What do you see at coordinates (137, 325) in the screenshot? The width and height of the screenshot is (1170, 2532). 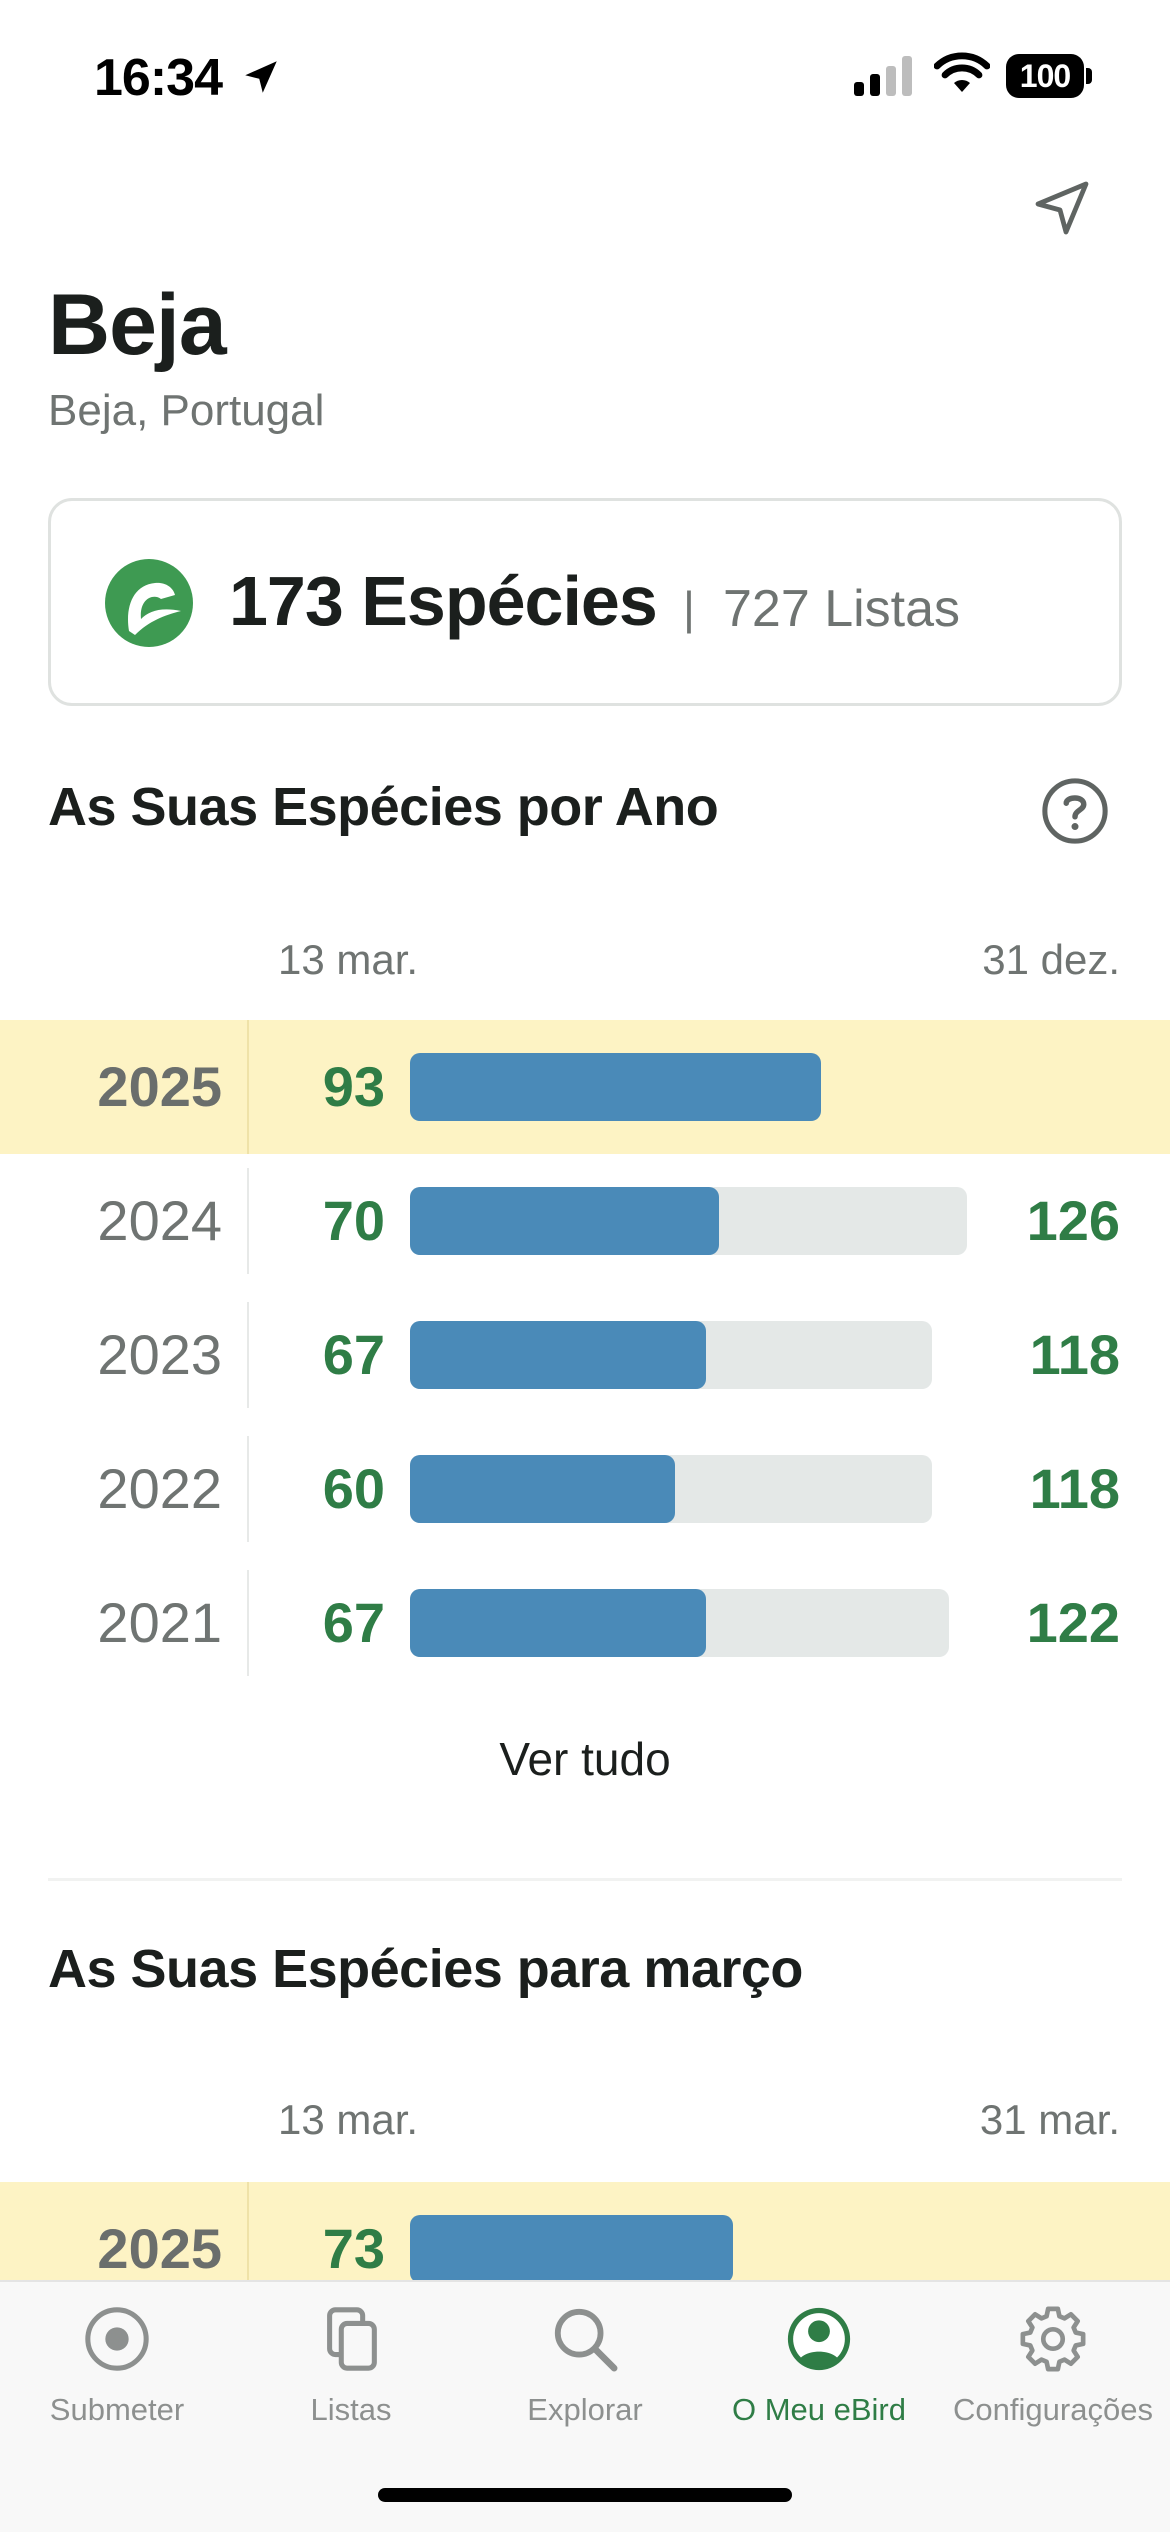 I see `page-title: Beja` at bounding box center [137, 325].